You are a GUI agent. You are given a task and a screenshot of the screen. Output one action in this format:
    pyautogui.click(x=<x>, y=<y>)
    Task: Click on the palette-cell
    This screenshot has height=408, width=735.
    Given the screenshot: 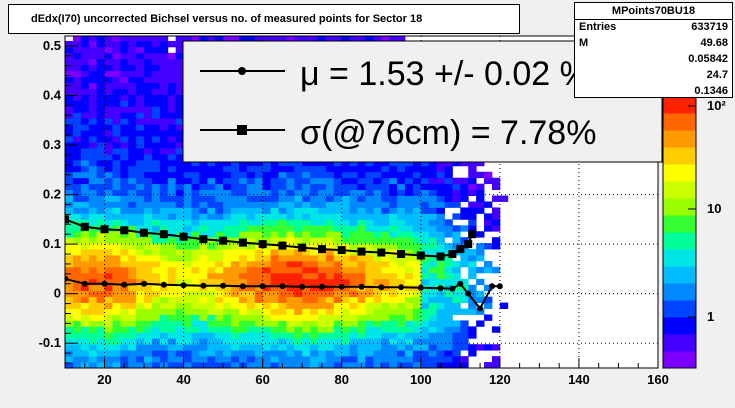 What is the action you would take?
    pyautogui.click(x=679, y=190)
    